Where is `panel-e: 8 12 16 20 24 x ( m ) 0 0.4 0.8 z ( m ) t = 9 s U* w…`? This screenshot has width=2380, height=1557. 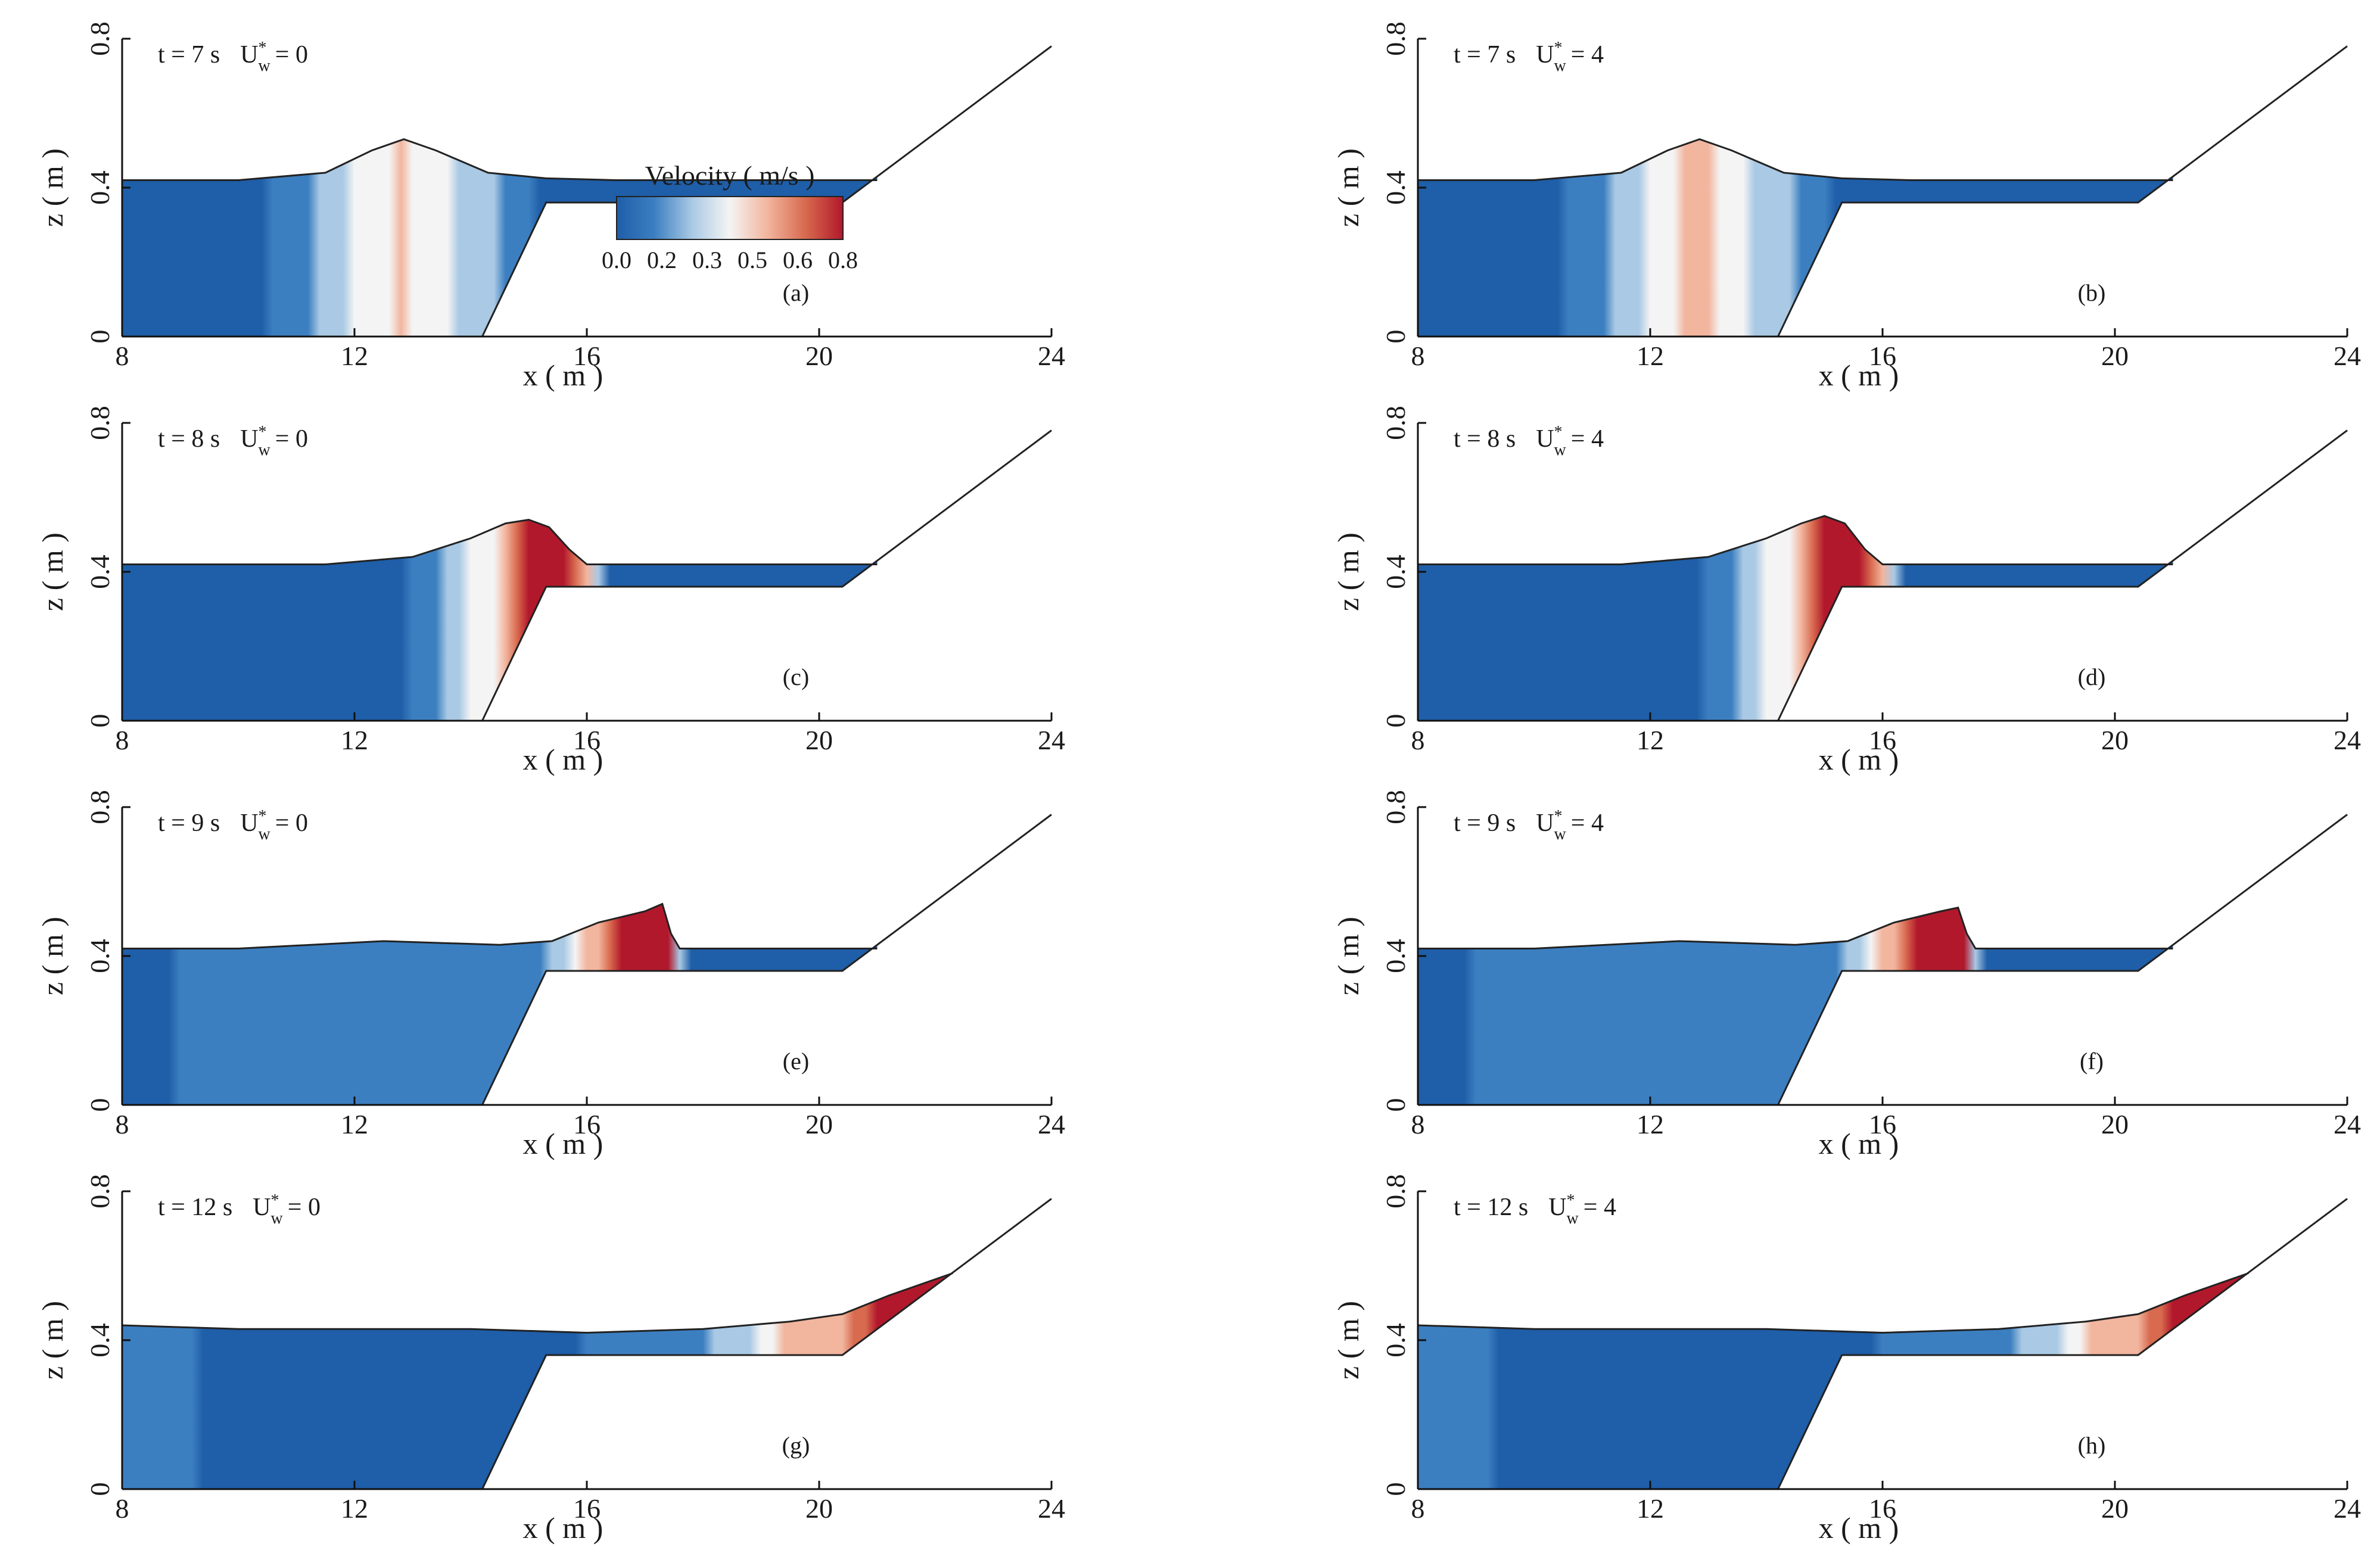
panel-e: 8 12 16 20 24 x ( m ) 0 0.4 0.8 z ( m ) t = 9 s U* w… is located at coordinates (550, 975).